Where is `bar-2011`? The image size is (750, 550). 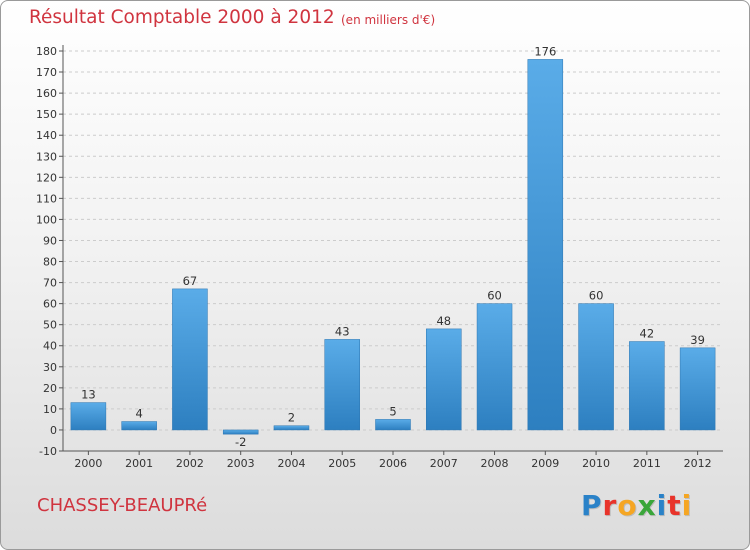 bar-2011 is located at coordinates (647, 386).